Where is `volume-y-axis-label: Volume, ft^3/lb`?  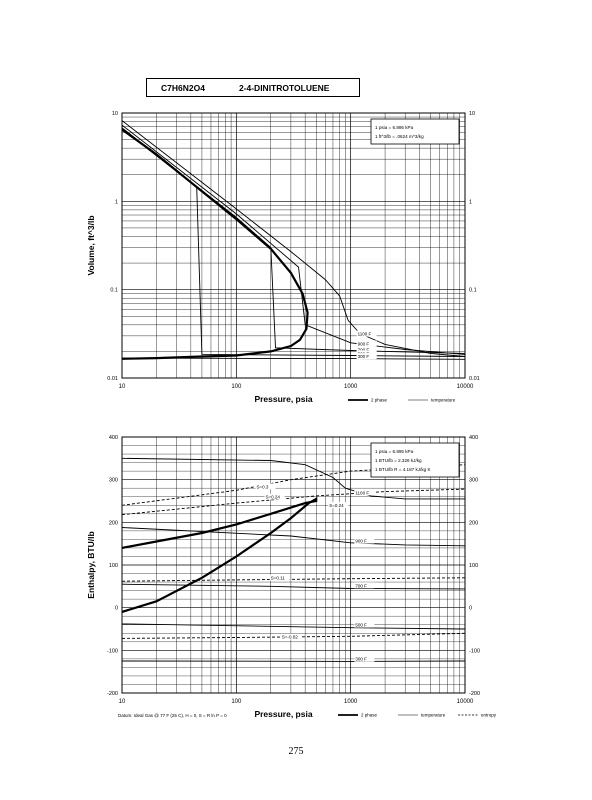 volume-y-axis-label: Volume, ft^3/lb is located at coordinates (91, 245).